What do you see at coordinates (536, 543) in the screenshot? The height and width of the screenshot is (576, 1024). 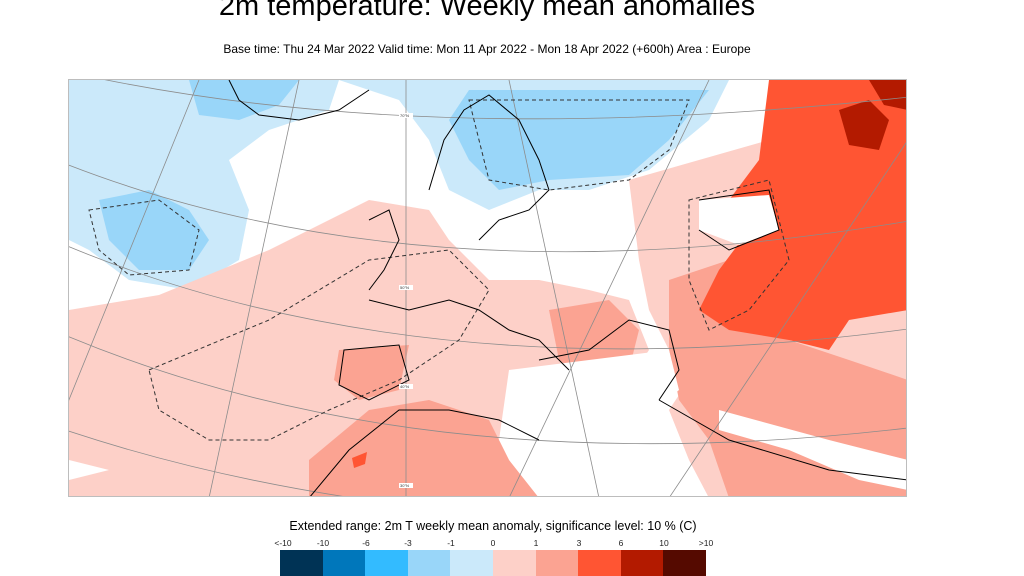 I see `legend-tick: 1` at bounding box center [536, 543].